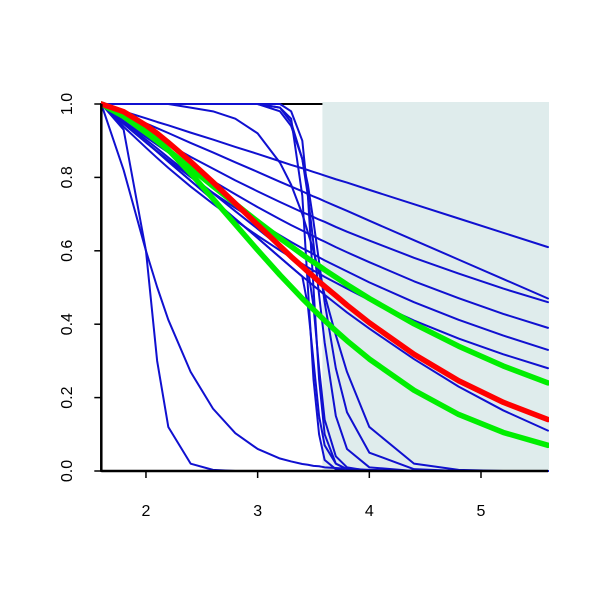 The height and width of the screenshot is (605, 600). I want to click on x-tick-label: 4, so click(369, 511).